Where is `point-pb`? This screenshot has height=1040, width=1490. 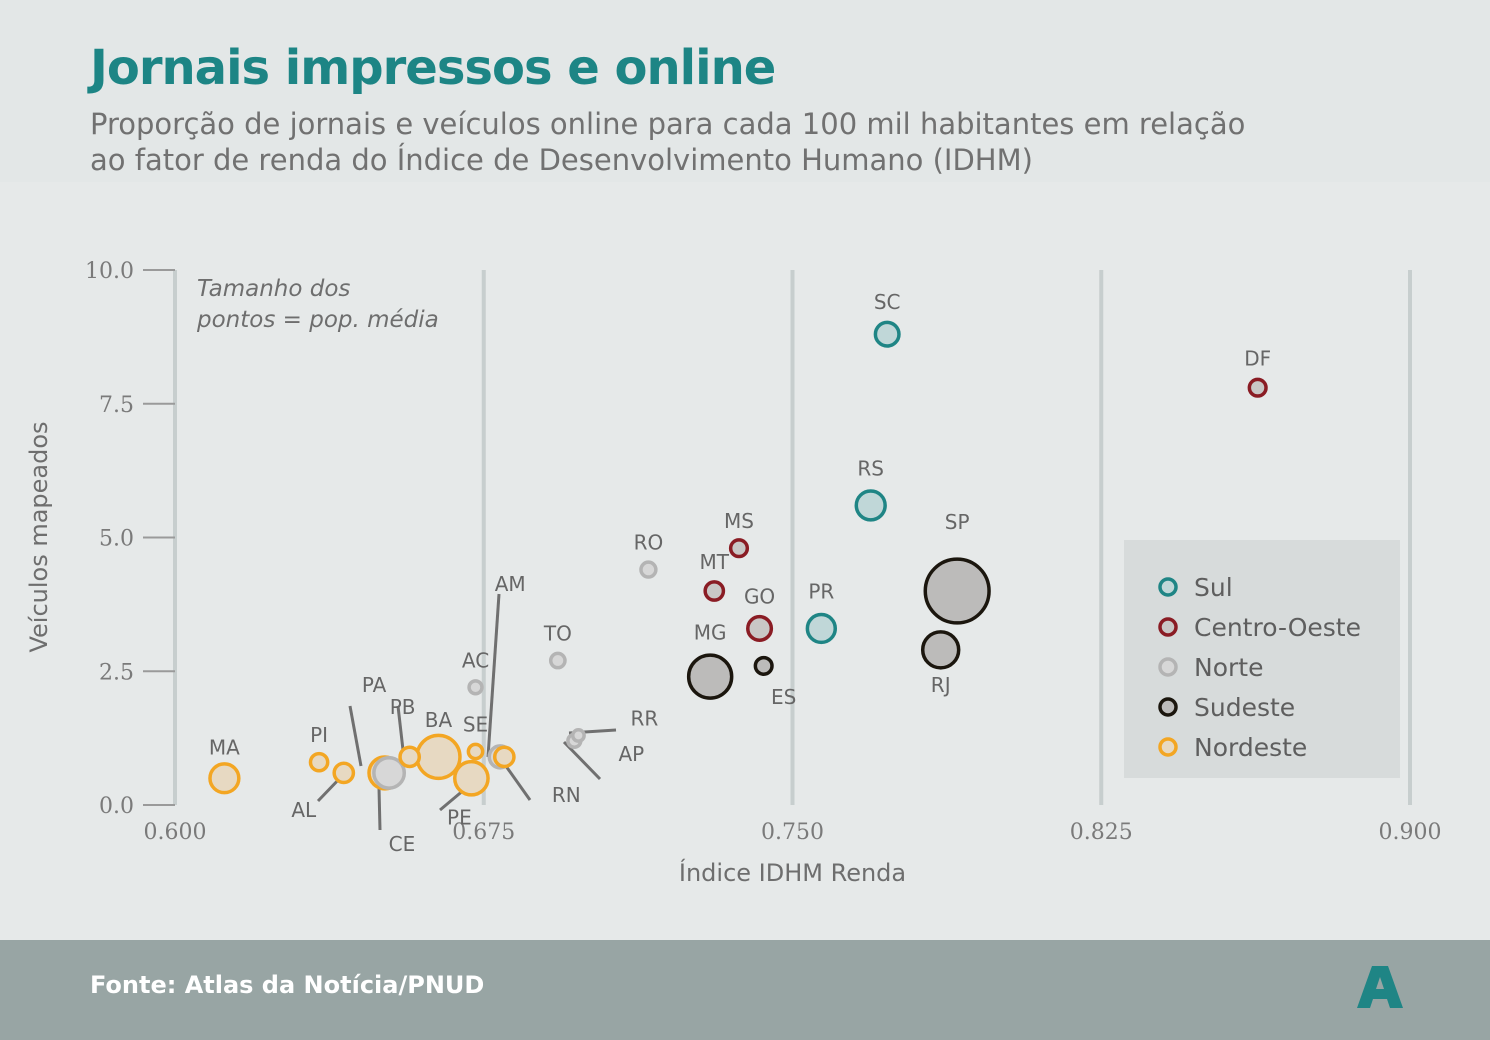 point-pb is located at coordinates (410, 757).